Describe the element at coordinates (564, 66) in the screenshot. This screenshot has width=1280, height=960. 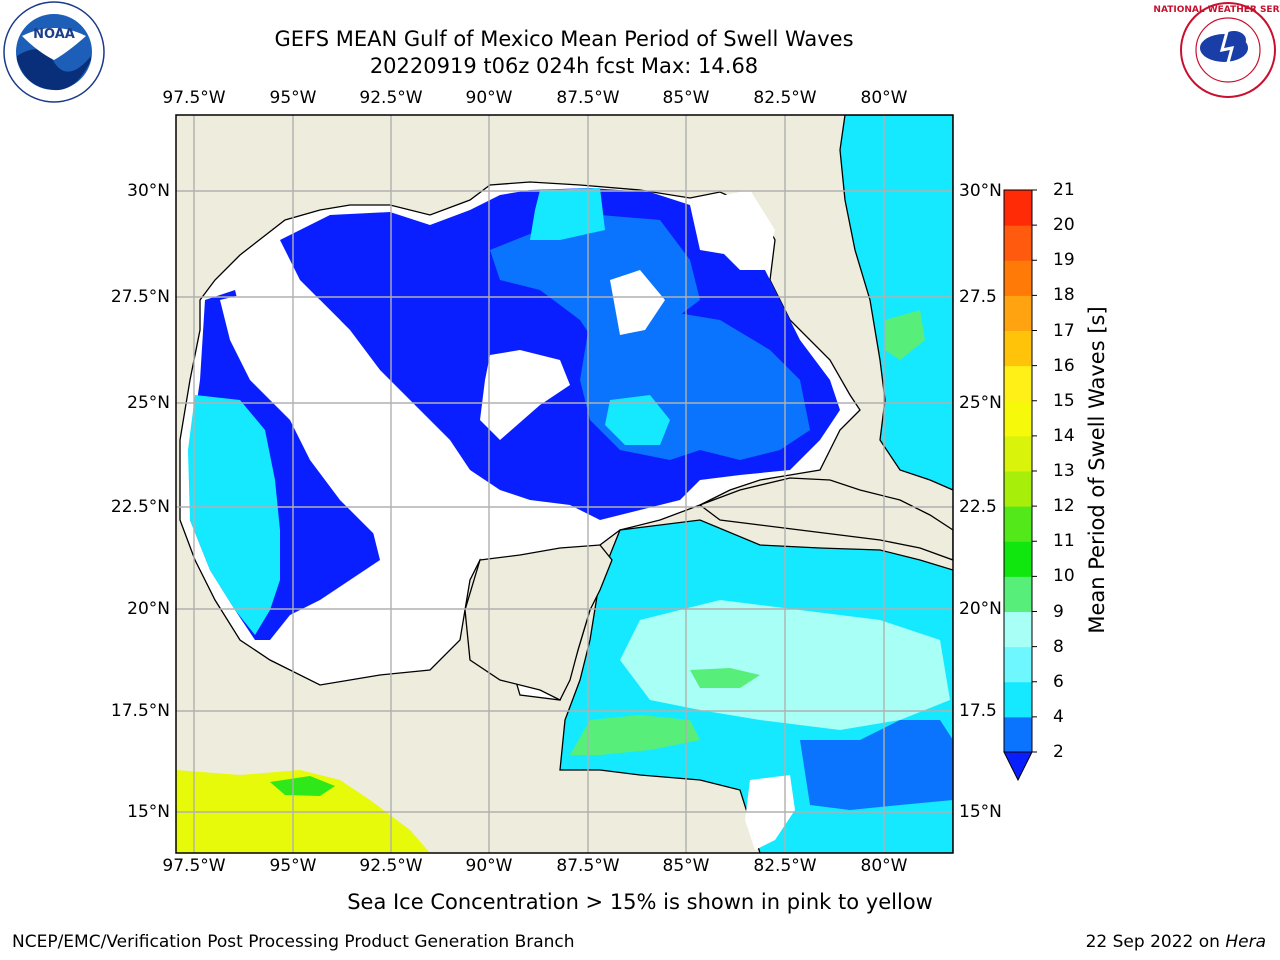
I see `chart-subtitle: 20220919 t06z 024h fcst Max: 14.68` at that location.